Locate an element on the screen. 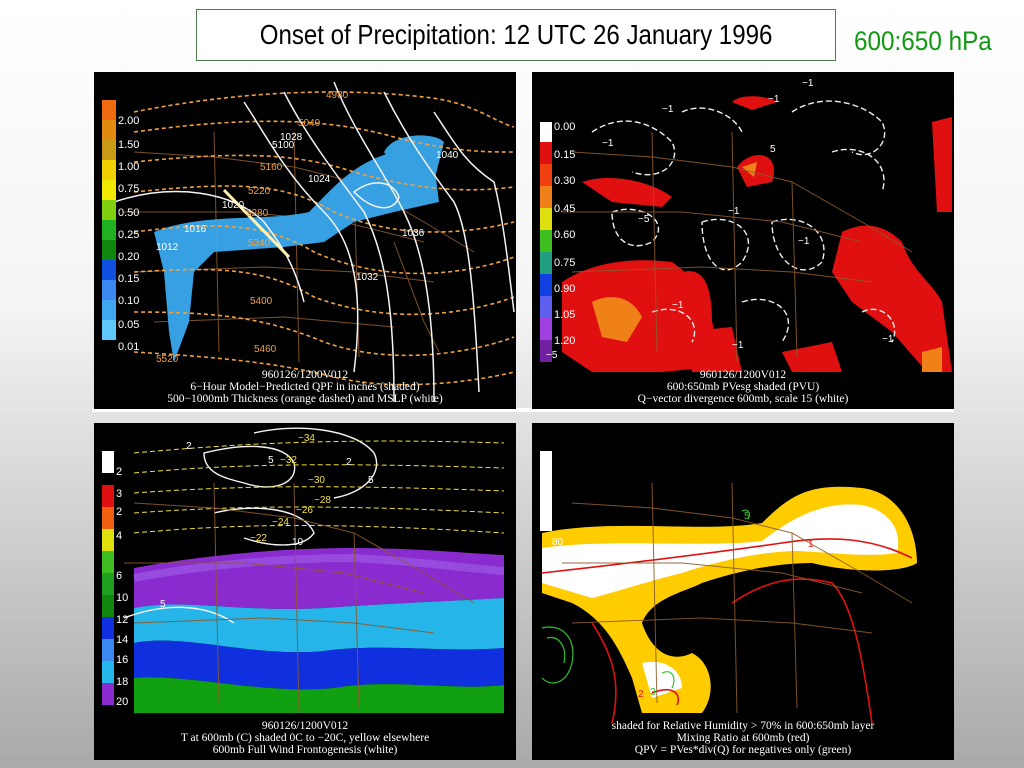 Image resolution: width=1024 pixels, height=768 pixels. temperature-shading is located at coordinates (319, 630).